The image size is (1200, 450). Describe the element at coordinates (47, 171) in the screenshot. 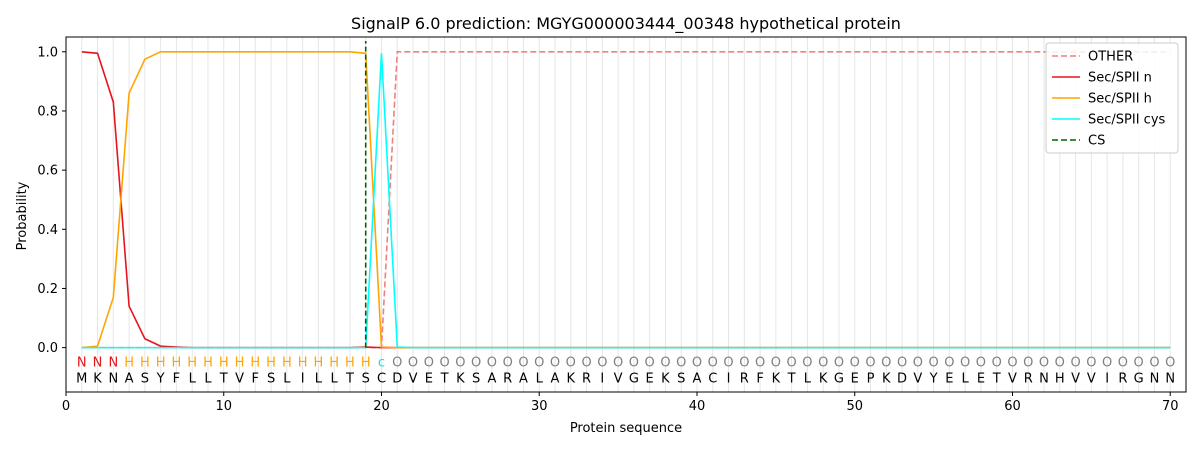

I see `y-tick-label: 0.6` at that location.